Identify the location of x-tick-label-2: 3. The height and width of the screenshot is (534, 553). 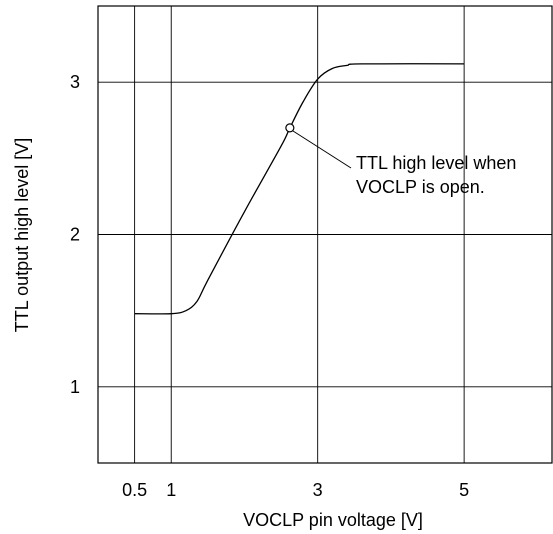
(318, 490).